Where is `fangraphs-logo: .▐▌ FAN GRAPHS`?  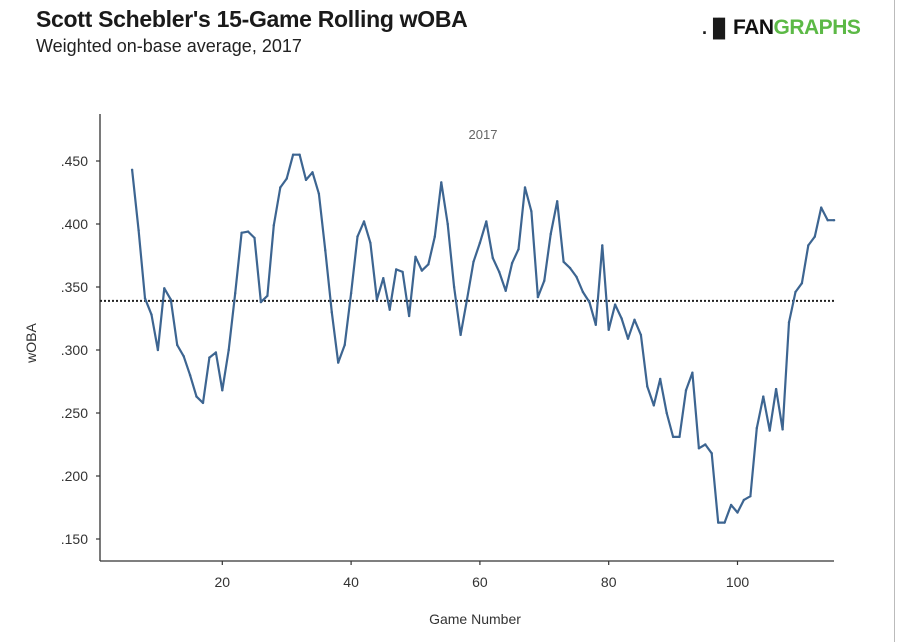
fangraphs-logo: .▐▌ FAN GRAPHS is located at coordinates (781, 28).